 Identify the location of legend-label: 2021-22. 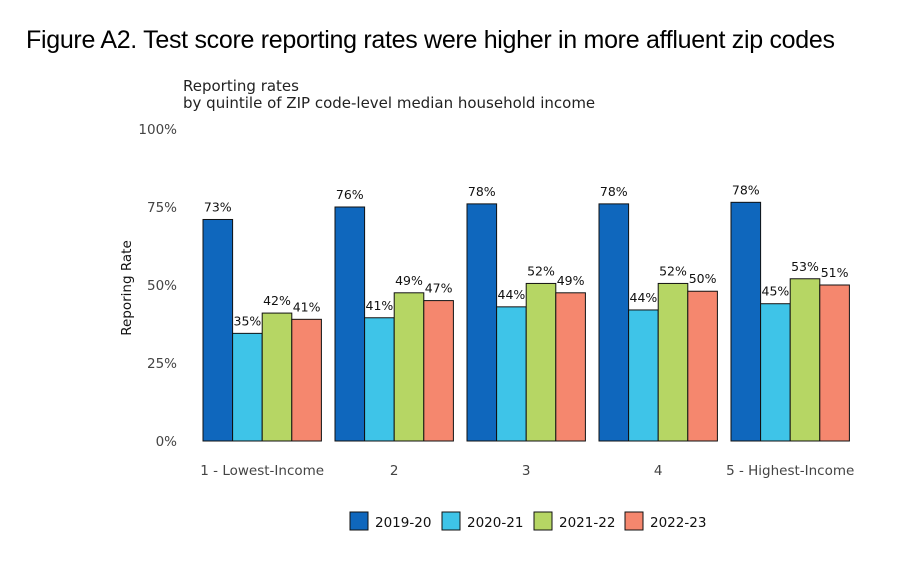
(587, 523).